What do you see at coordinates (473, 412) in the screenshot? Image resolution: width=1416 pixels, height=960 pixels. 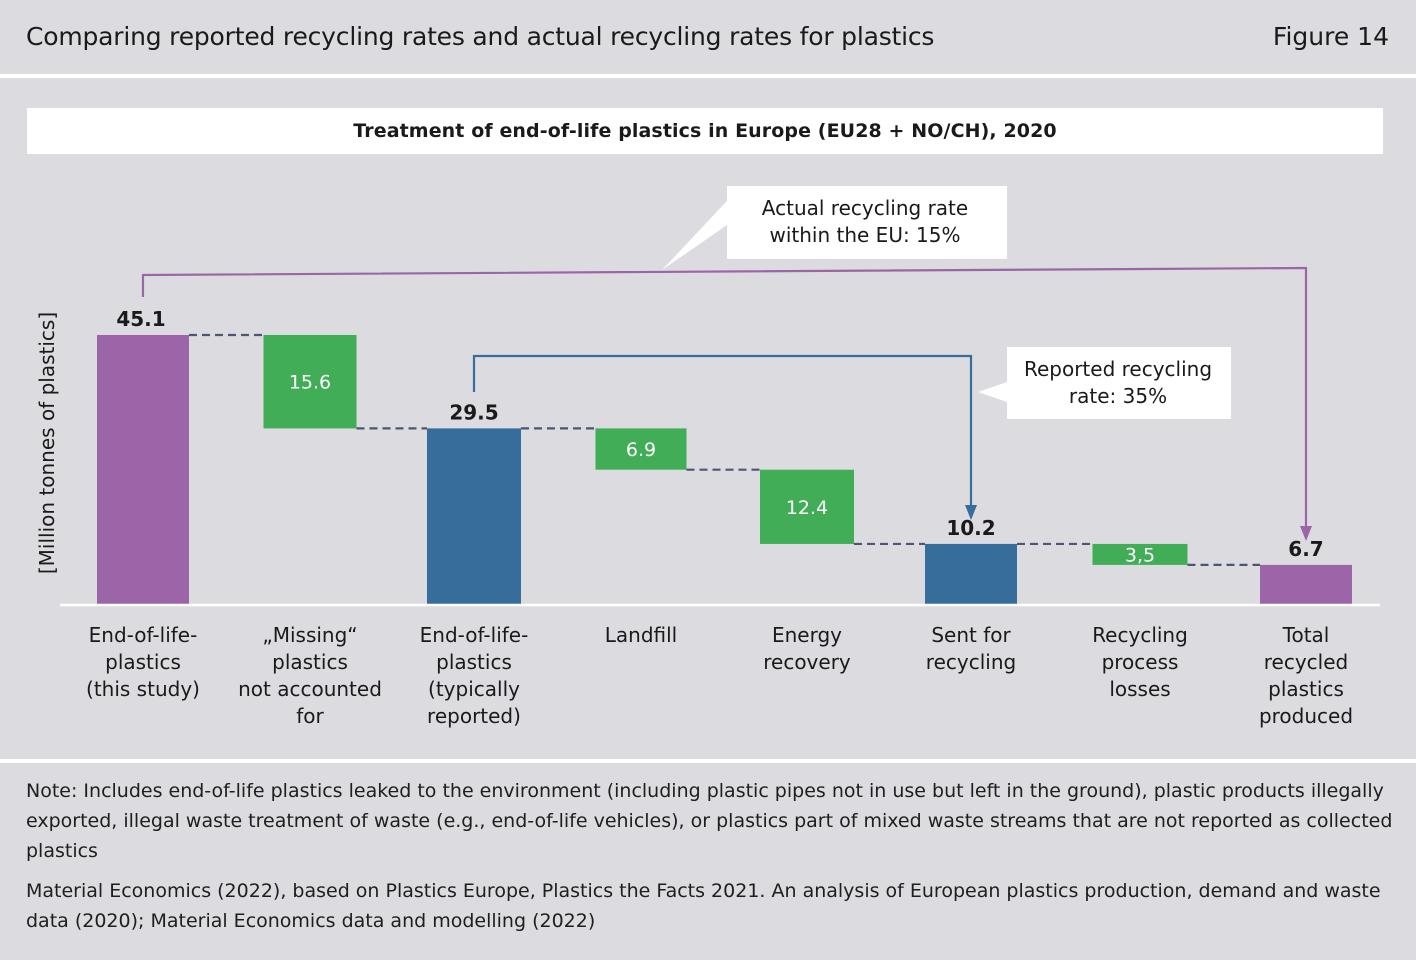 I see `value-label: 29.5` at bounding box center [473, 412].